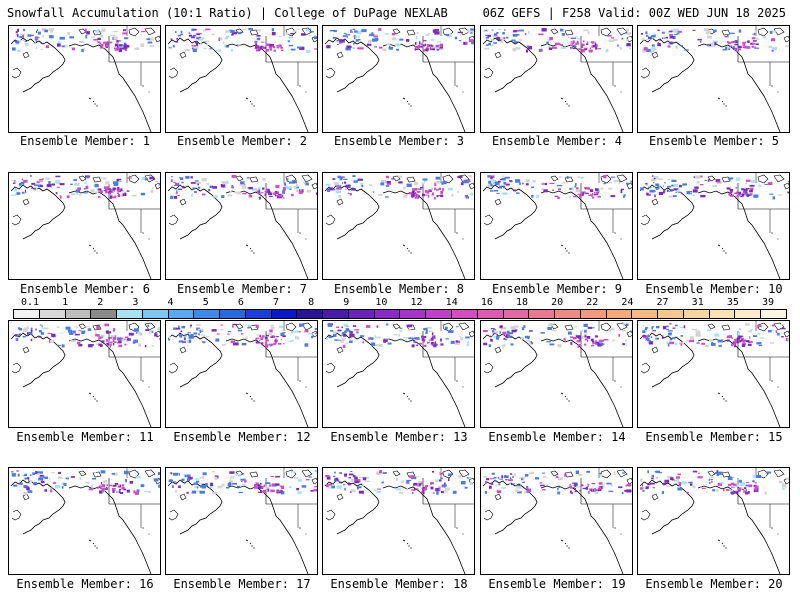 The height and width of the screenshot is (600, 800). I want to click on ensemble-member-label: Ensemble Member: 9, so click(557, 289).